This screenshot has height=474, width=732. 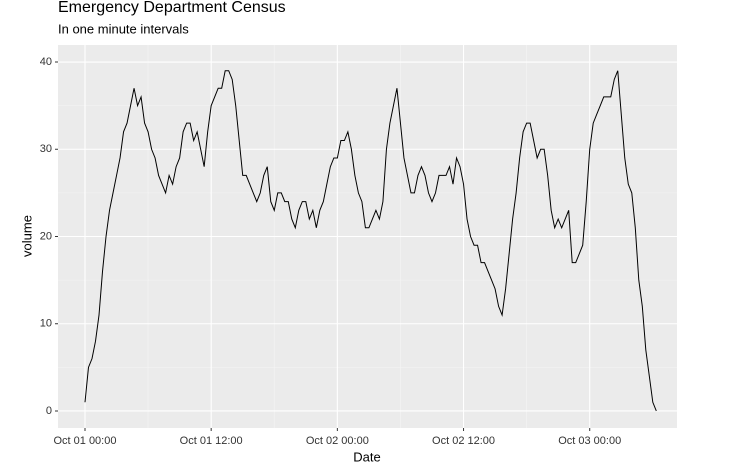 What do you see at coordinates (123, 28) in the screenshot?
I see `chart-subtitle: In one minute intervals` at bounding box center [123, 28].